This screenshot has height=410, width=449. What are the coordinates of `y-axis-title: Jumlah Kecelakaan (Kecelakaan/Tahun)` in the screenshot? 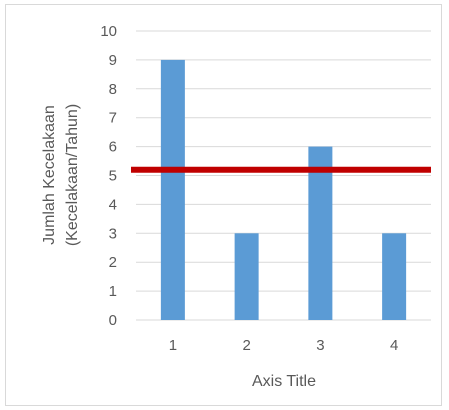 It's located at (61, 175).